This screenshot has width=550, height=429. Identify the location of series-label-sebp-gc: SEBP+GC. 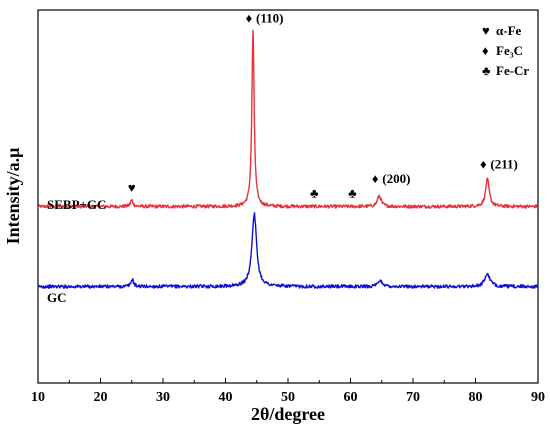
(76, 204).